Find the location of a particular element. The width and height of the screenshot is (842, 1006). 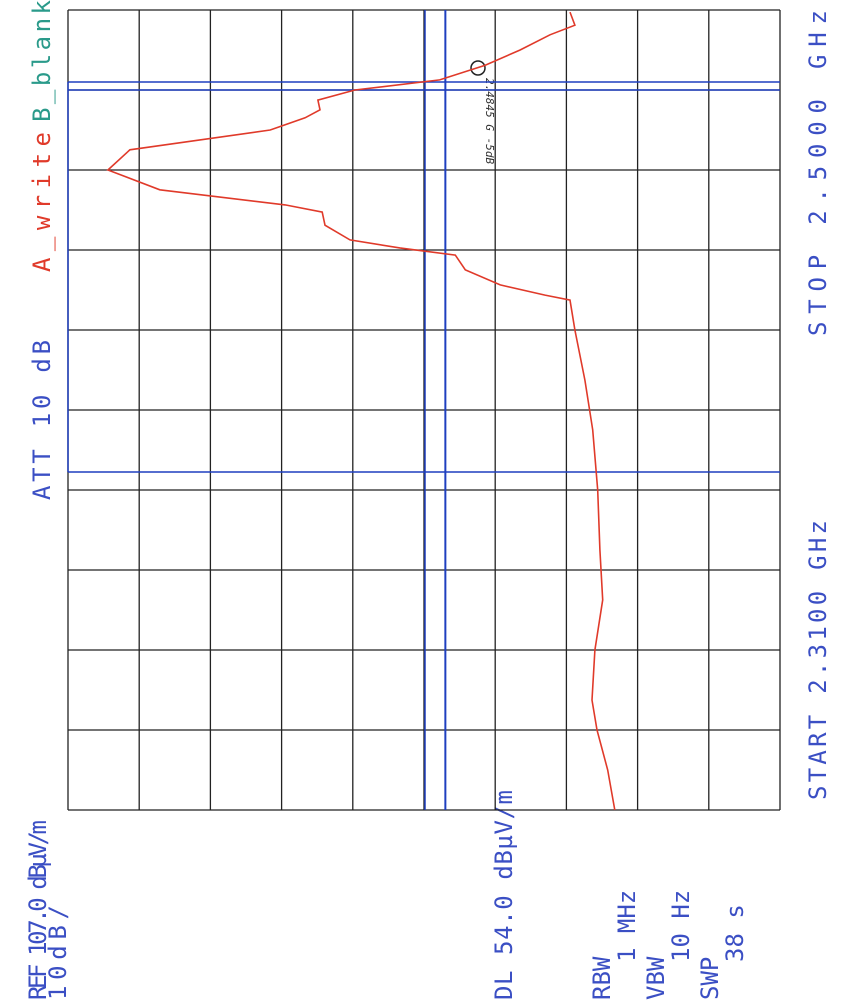

setting-label: SWP is located at coordinates (710, 978).